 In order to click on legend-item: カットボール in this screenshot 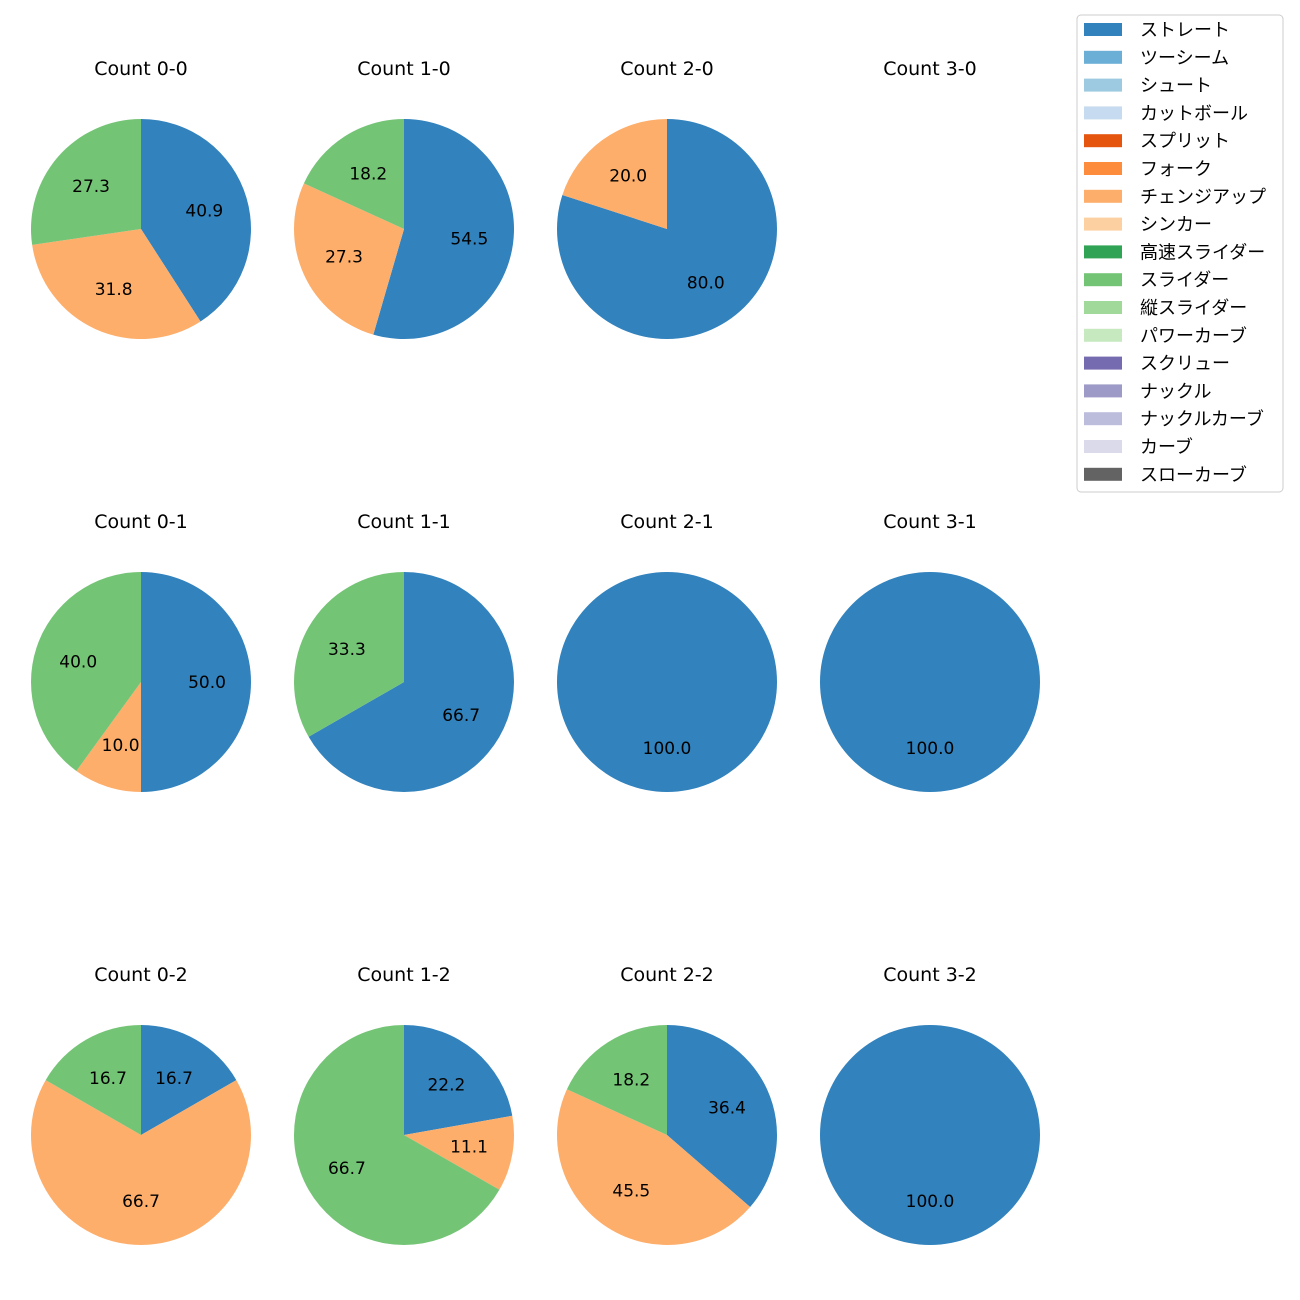, I will do `click(1166, 113)`.